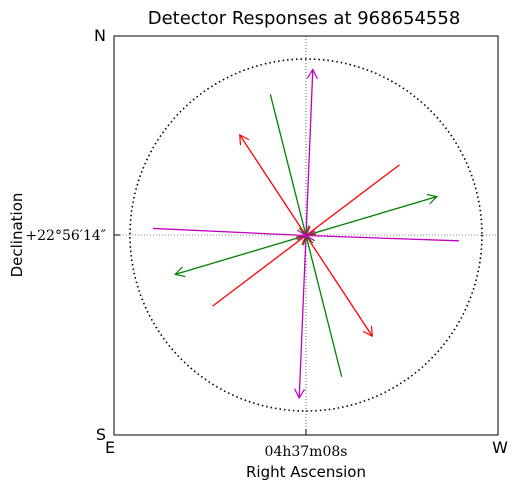  I want to click on chart-title: Detector Responses at 968654558, so click(304, 18).